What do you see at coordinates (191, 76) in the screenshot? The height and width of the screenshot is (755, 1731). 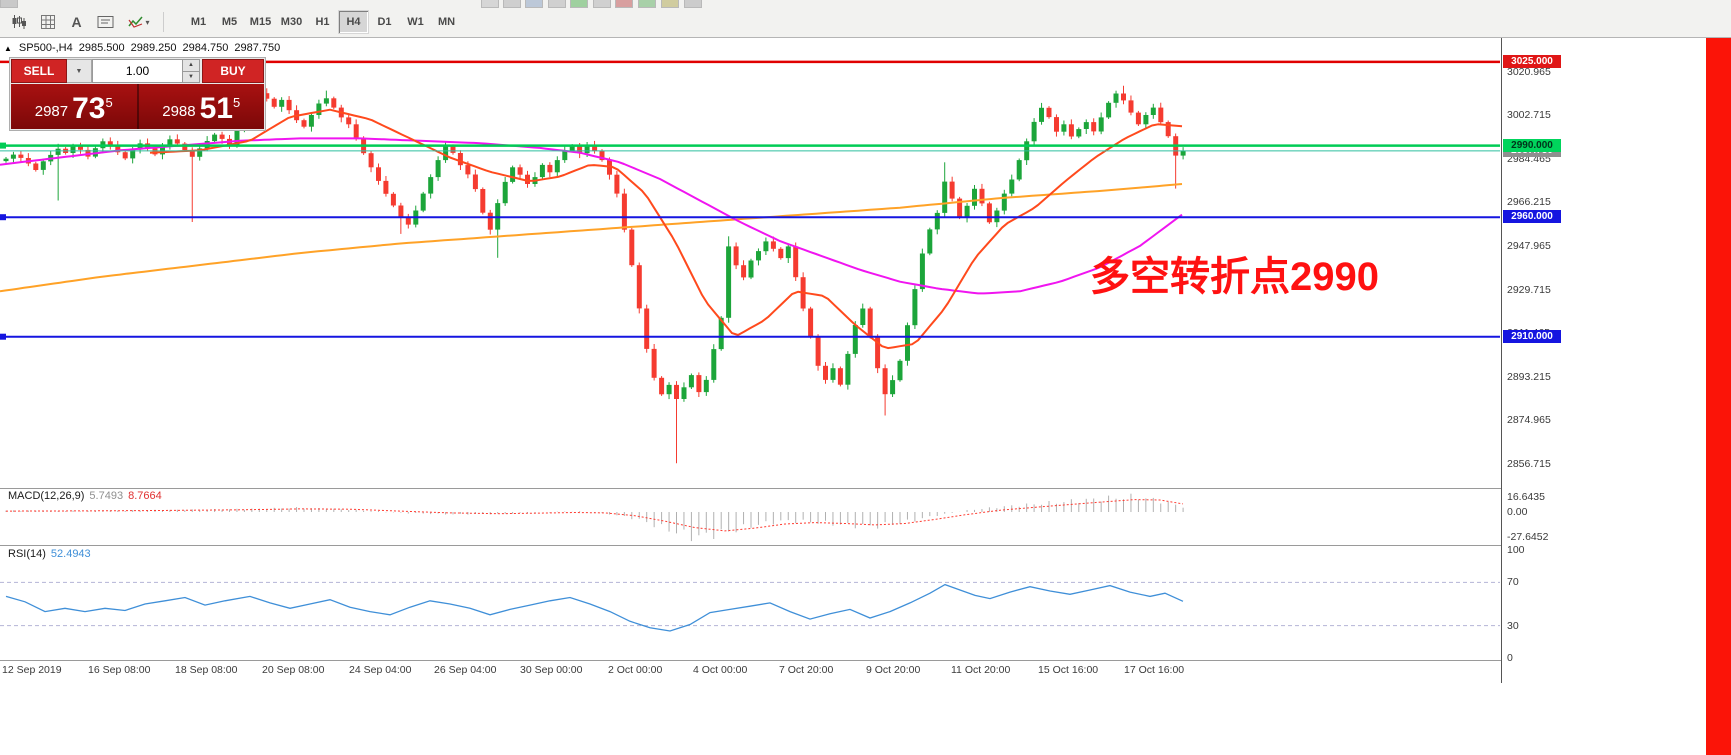 I see `volume-decrease-button: ▼` at bounding box center [191, 76].